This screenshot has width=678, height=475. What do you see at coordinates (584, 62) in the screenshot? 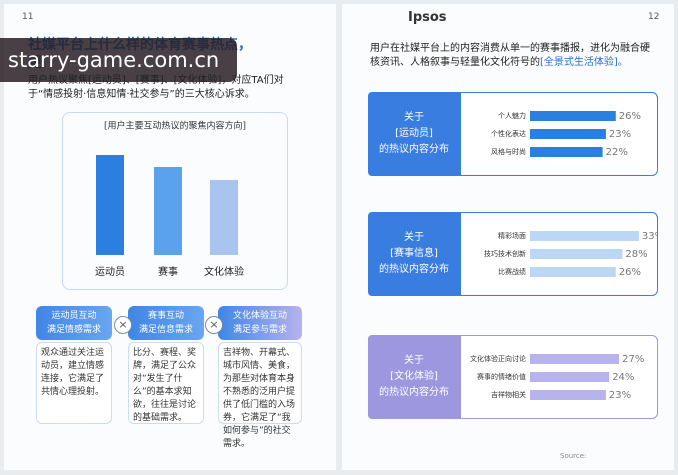
I see `highlight: [全景式生活体验]。` at bounding box center [584, 62].